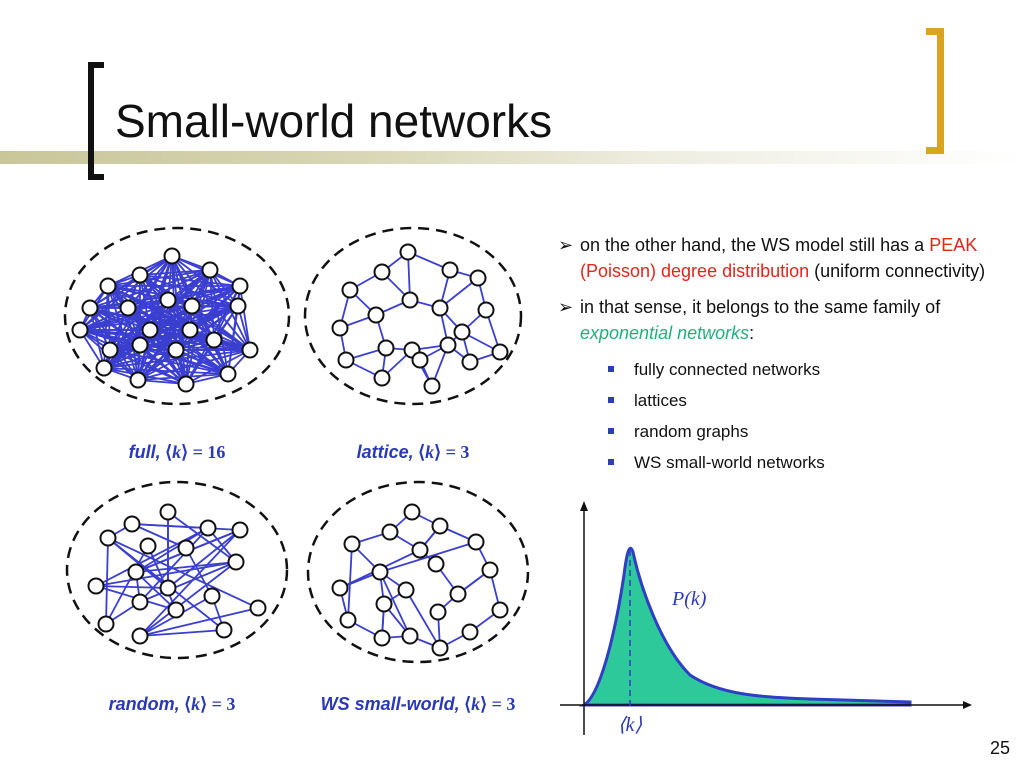 This screenshot has height=768, width=1024. I want to click on page-number: 25, so click(1000, 748).